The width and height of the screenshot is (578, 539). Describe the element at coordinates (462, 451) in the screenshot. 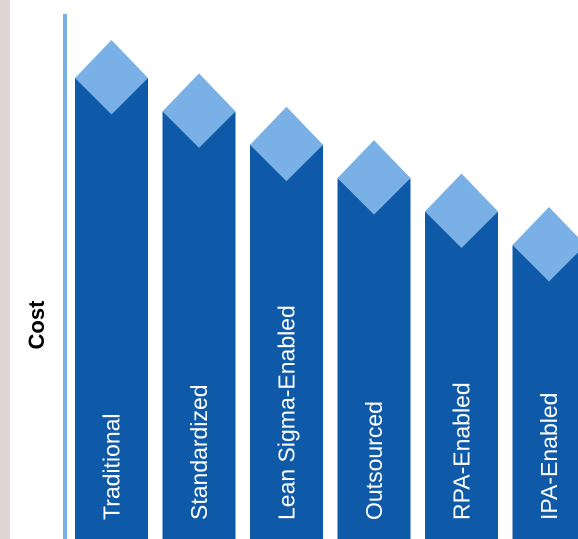

I see `bar-label-5: RPA-Enabled` at that location.